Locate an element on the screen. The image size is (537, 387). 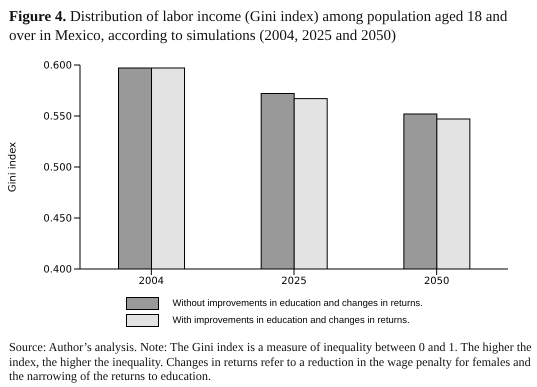
y-tick-label: 0.450 is located at coordinates (57, 219).